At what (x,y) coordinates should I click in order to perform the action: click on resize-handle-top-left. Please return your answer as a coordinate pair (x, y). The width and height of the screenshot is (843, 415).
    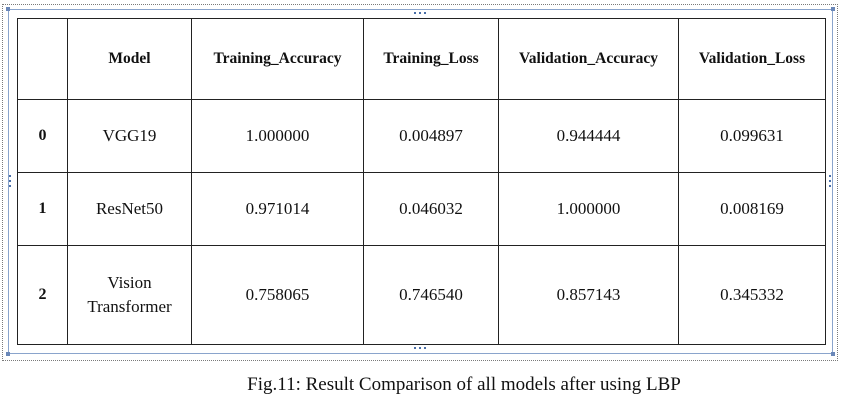
    Looking at the image, I should click on (8, 9).